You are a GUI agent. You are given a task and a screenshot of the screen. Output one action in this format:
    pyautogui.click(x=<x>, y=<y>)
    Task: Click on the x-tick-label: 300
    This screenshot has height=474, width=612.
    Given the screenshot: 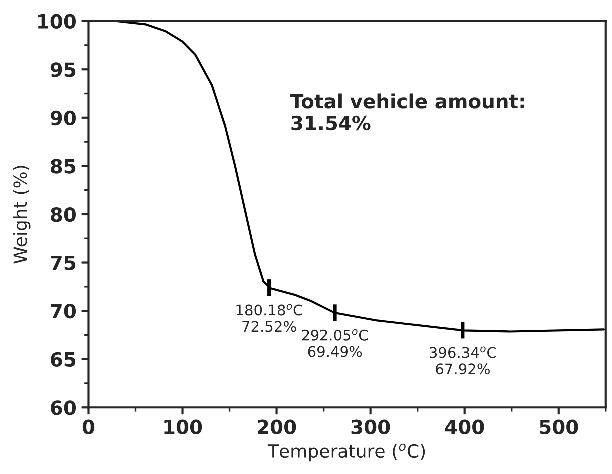 What is the action you would take?
    pyautogui.click(x=371, y=427)
    